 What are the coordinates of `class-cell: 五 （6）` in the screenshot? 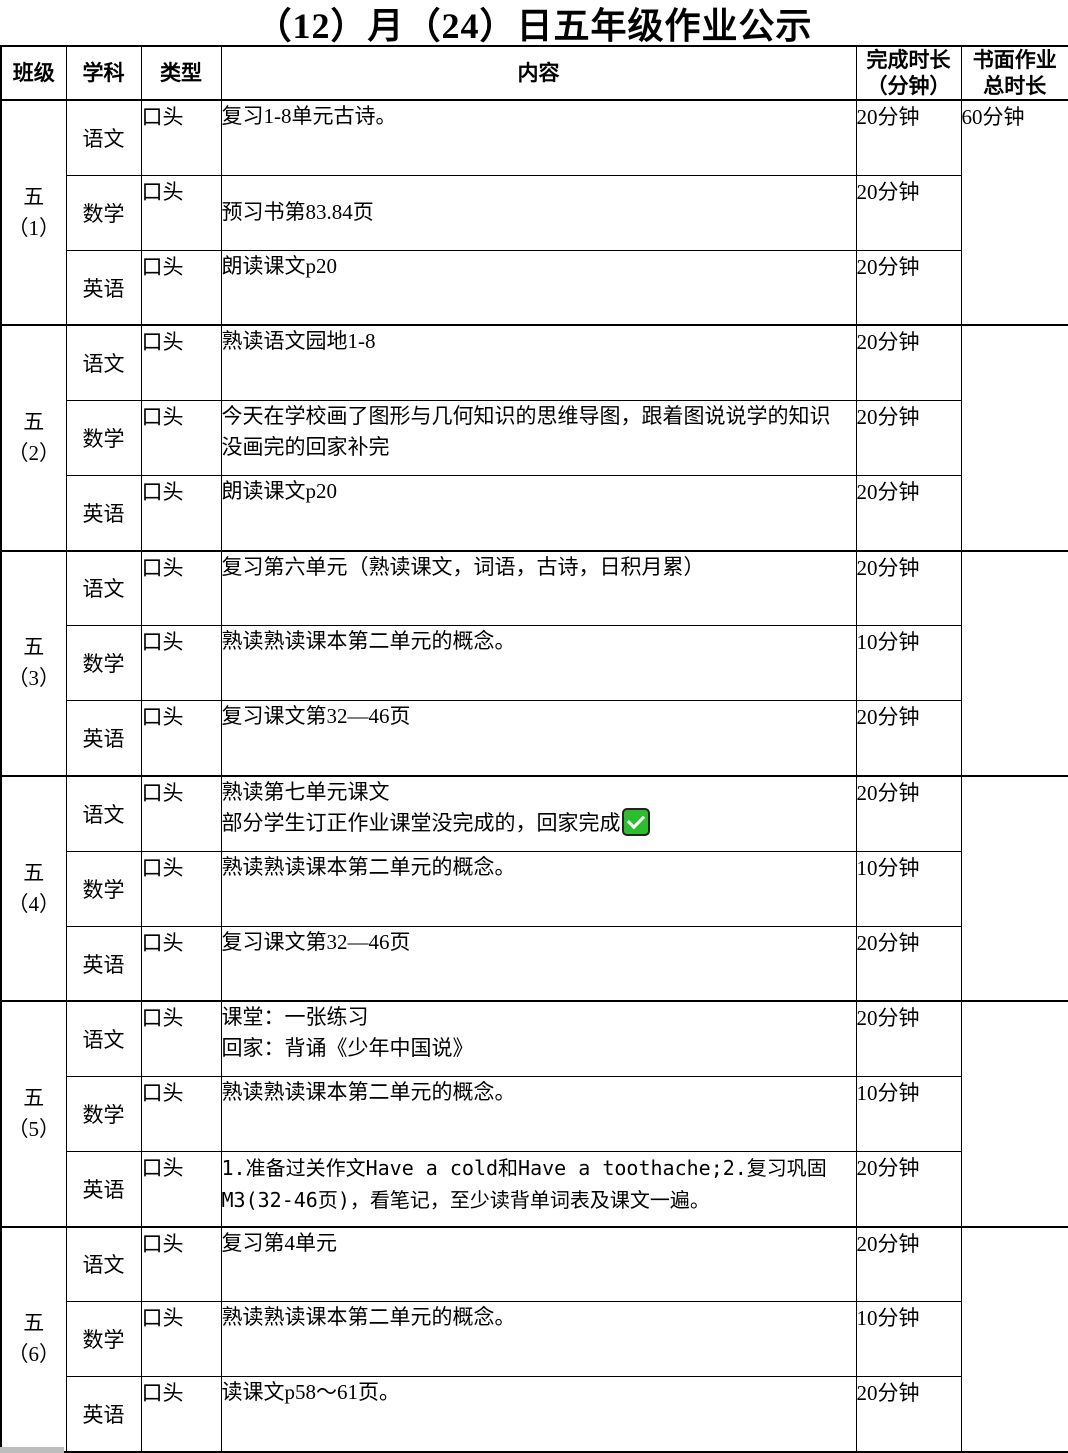 It's located at (33, 1339).